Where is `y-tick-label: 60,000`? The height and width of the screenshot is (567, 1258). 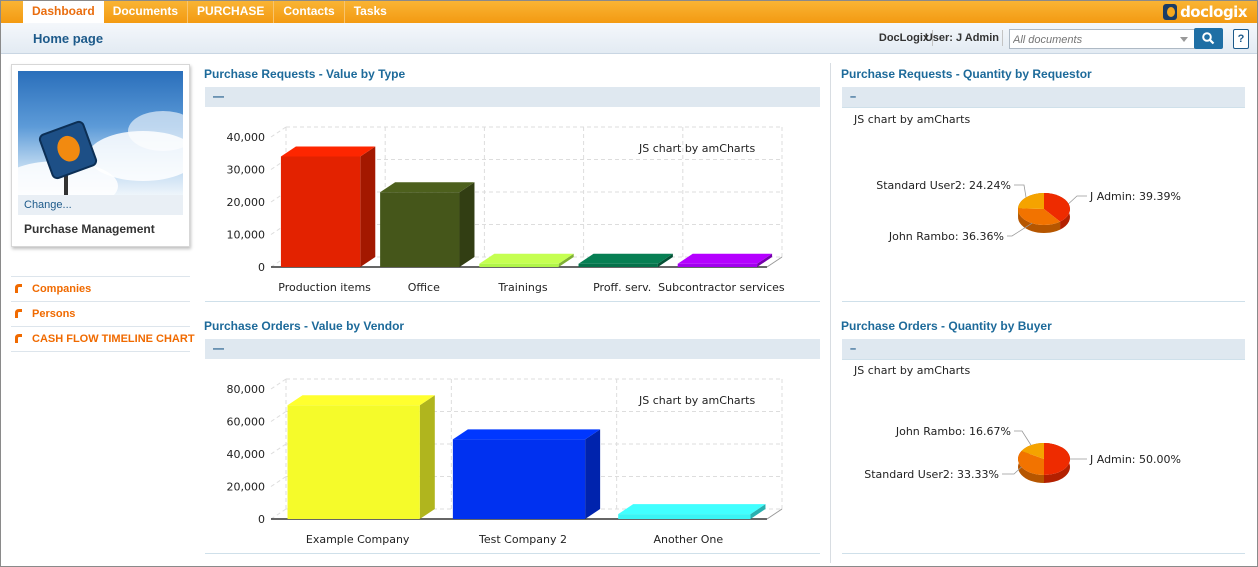
y-tick-label: 60,000 is located at coordinates (246, 422).